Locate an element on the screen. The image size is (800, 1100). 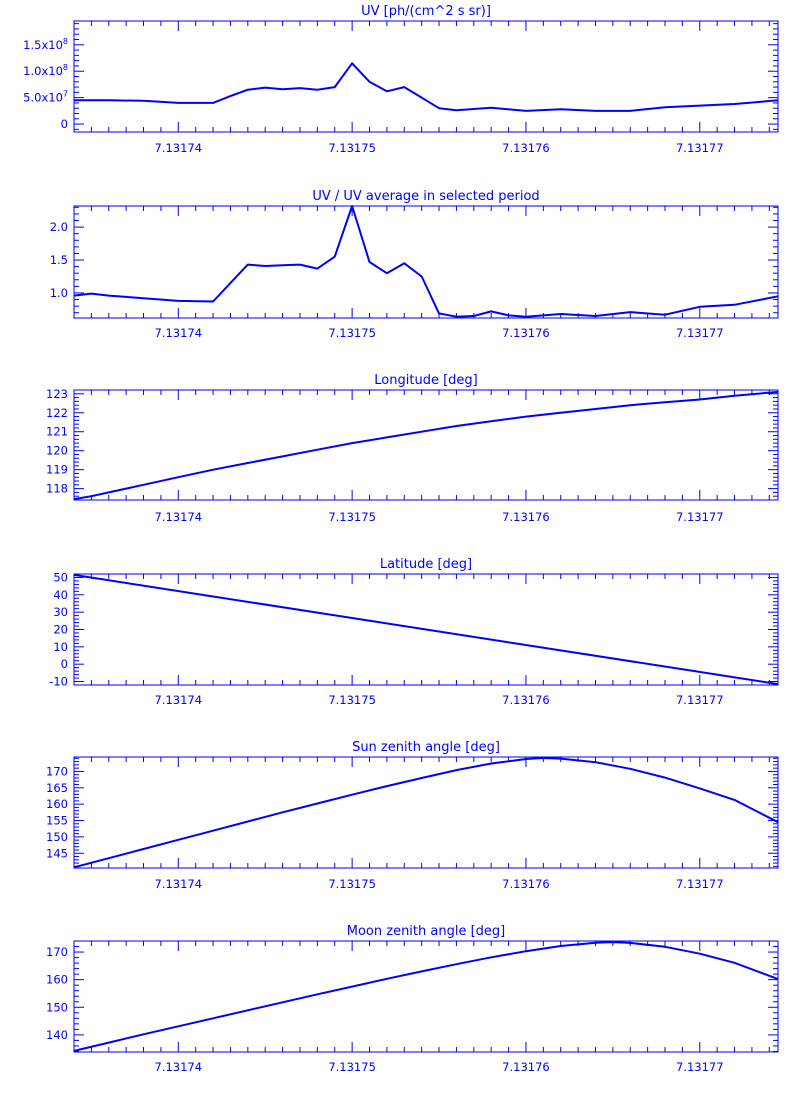
y-tick-label: 1.0x10⁸ is located at coordinates (45, 70).